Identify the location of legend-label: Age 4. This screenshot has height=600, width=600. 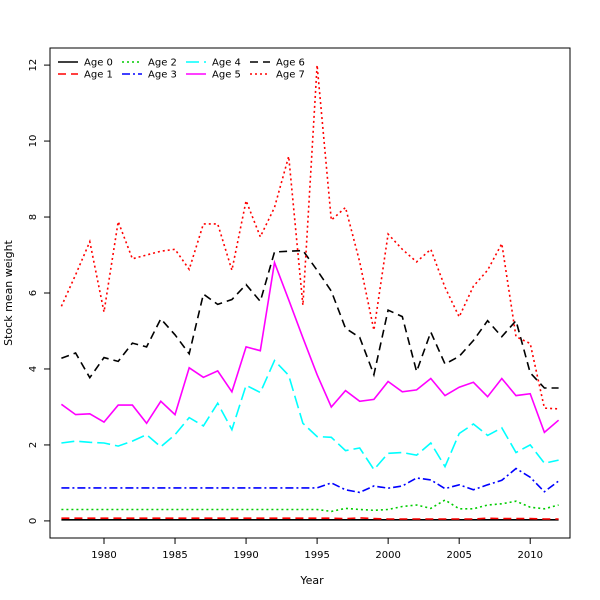
(226, 63).